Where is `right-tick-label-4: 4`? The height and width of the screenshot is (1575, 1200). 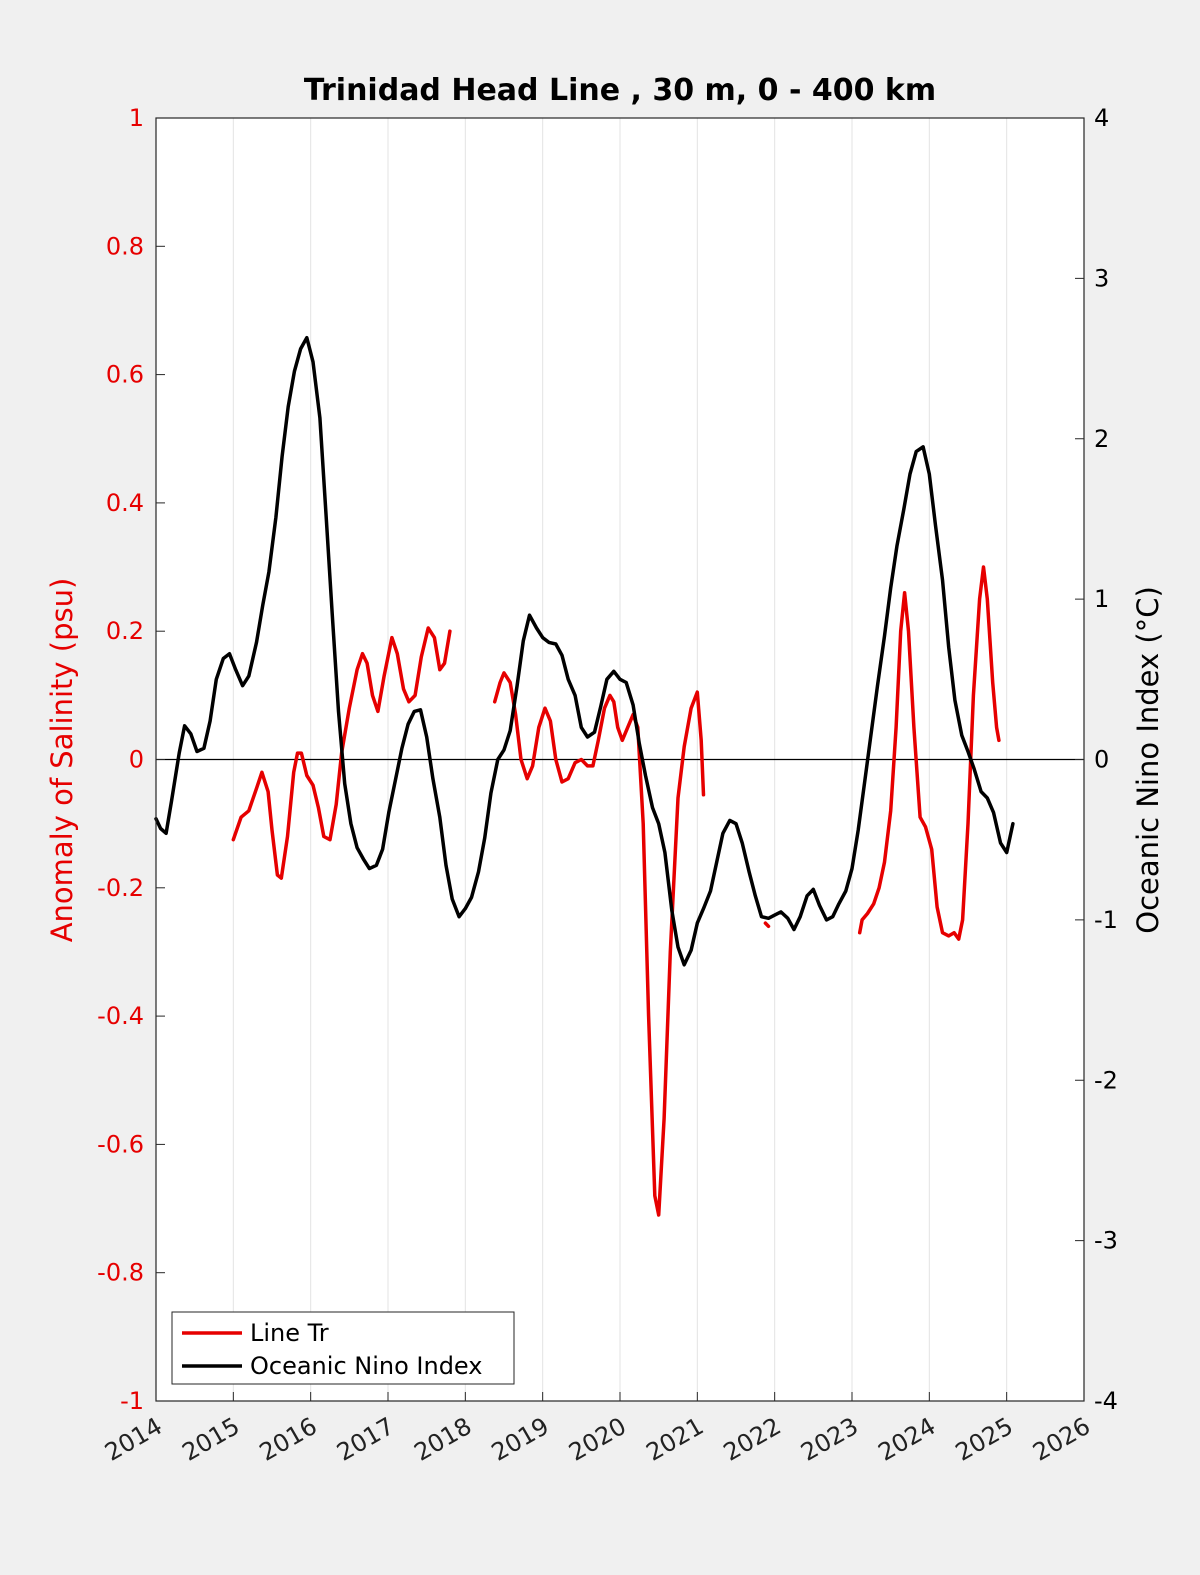
right-tick-label-4: 4 is located at coordinates (1101, 118).